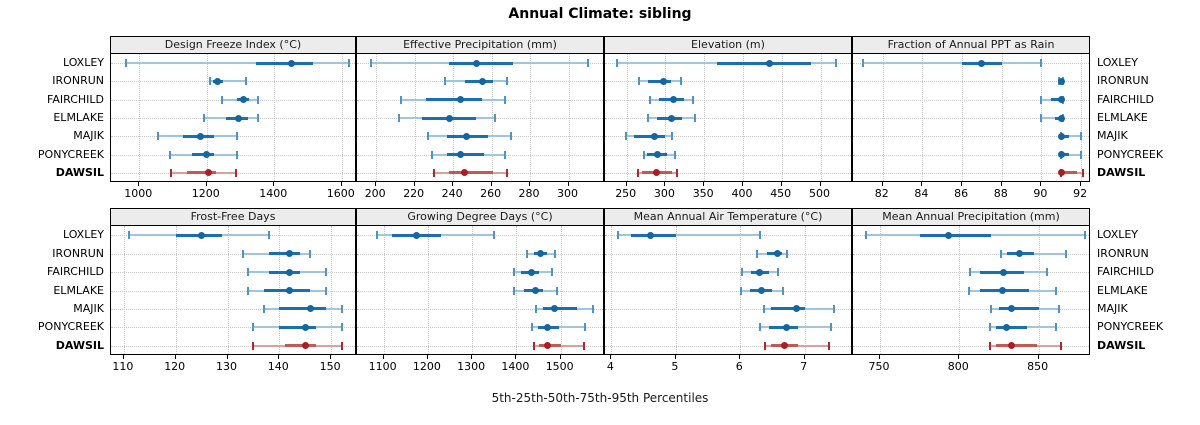 This screenshot has height=425, width=1200. I want to click on median-dot-fairchild, so click(532, 272).